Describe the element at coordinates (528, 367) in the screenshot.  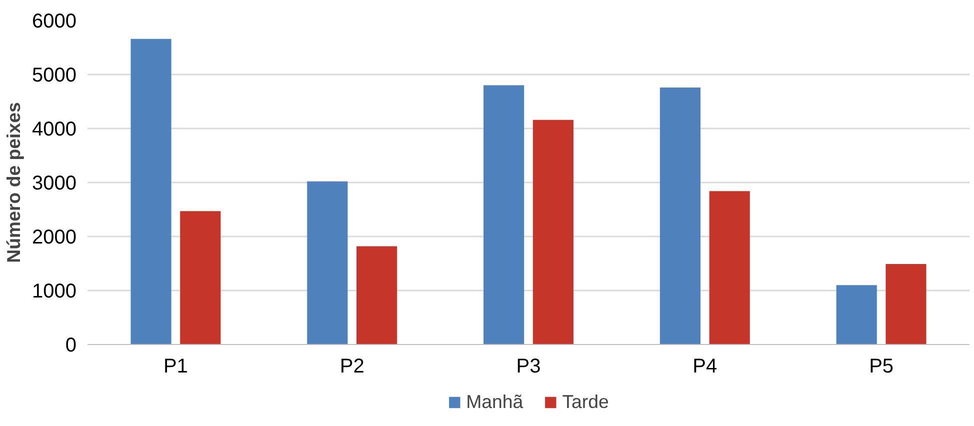
I see `x-tick-label: P3` at that location.